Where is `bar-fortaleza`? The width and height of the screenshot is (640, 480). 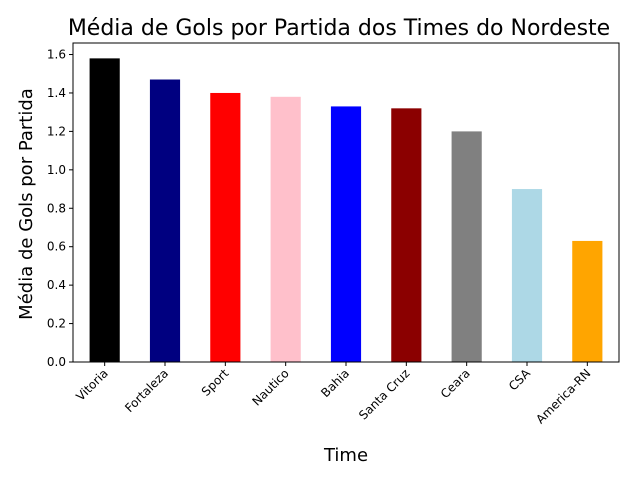 bar-fortaleza is located at coordinates (165, 220).